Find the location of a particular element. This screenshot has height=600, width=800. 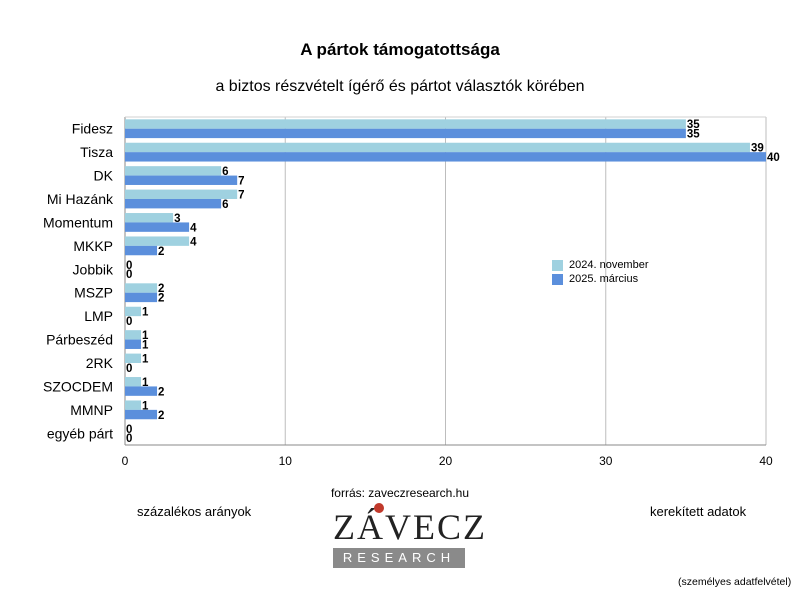

logo-word: ZÁVECZ is located at coordinates (410, 527).